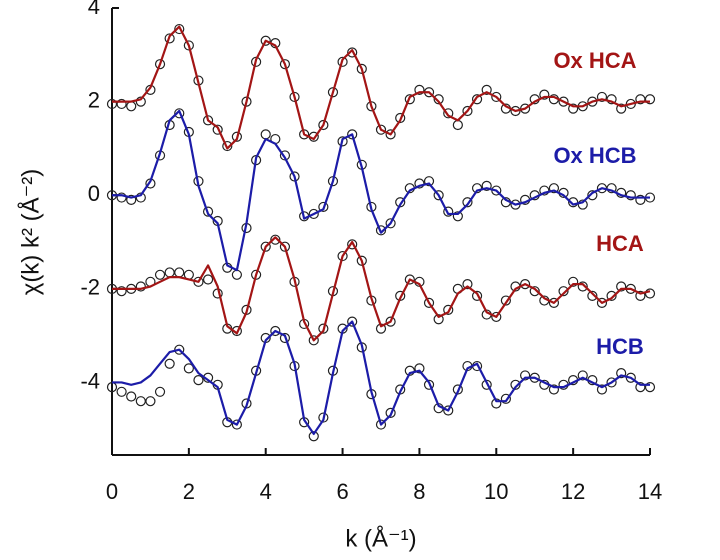  I want to click on y-tick-label: -4, so click(90, 380).